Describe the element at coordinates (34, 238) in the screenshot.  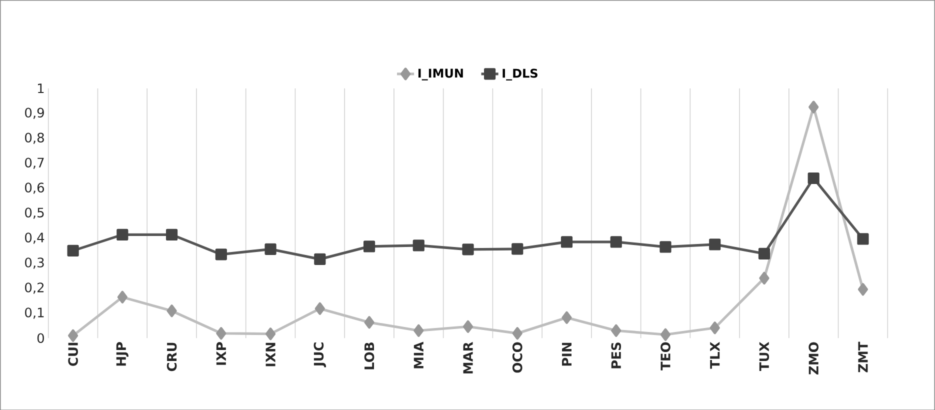
I see `y-tick-label: 0,4` at that location.